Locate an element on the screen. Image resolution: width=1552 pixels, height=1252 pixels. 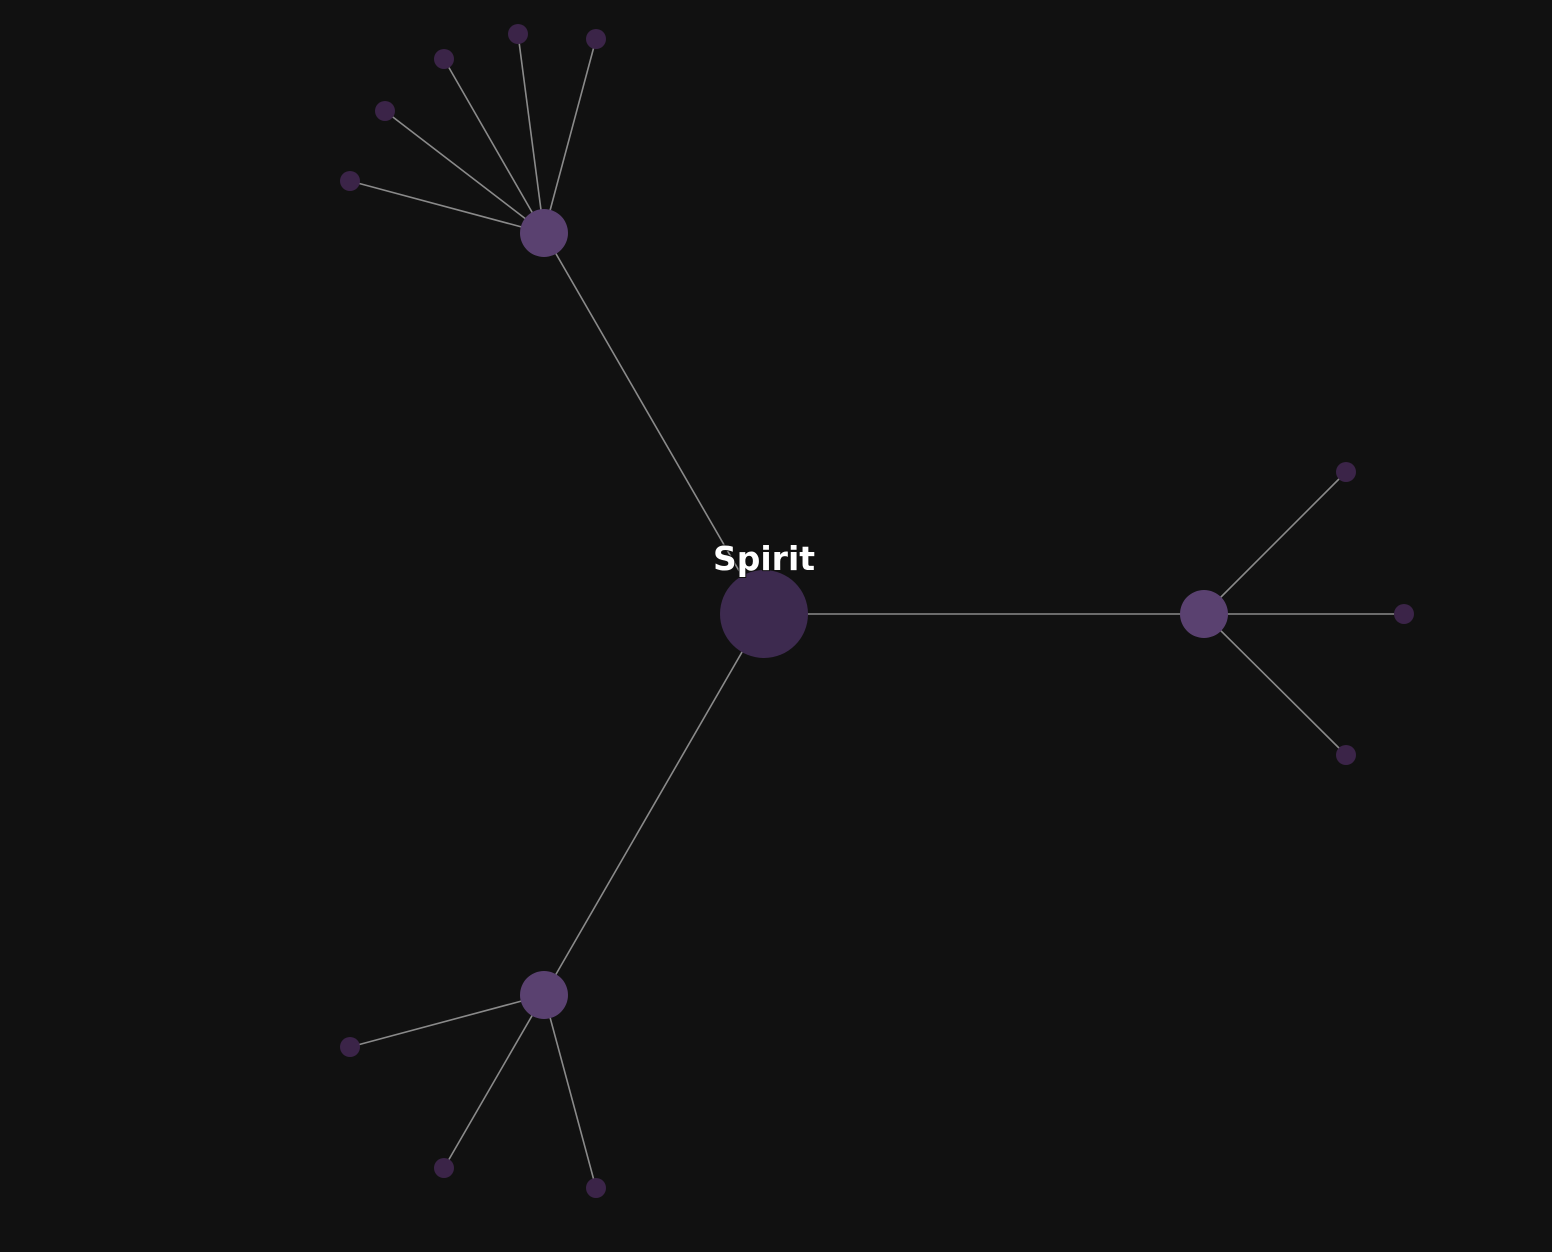
spirit-node is located at coordinates (764, 614).